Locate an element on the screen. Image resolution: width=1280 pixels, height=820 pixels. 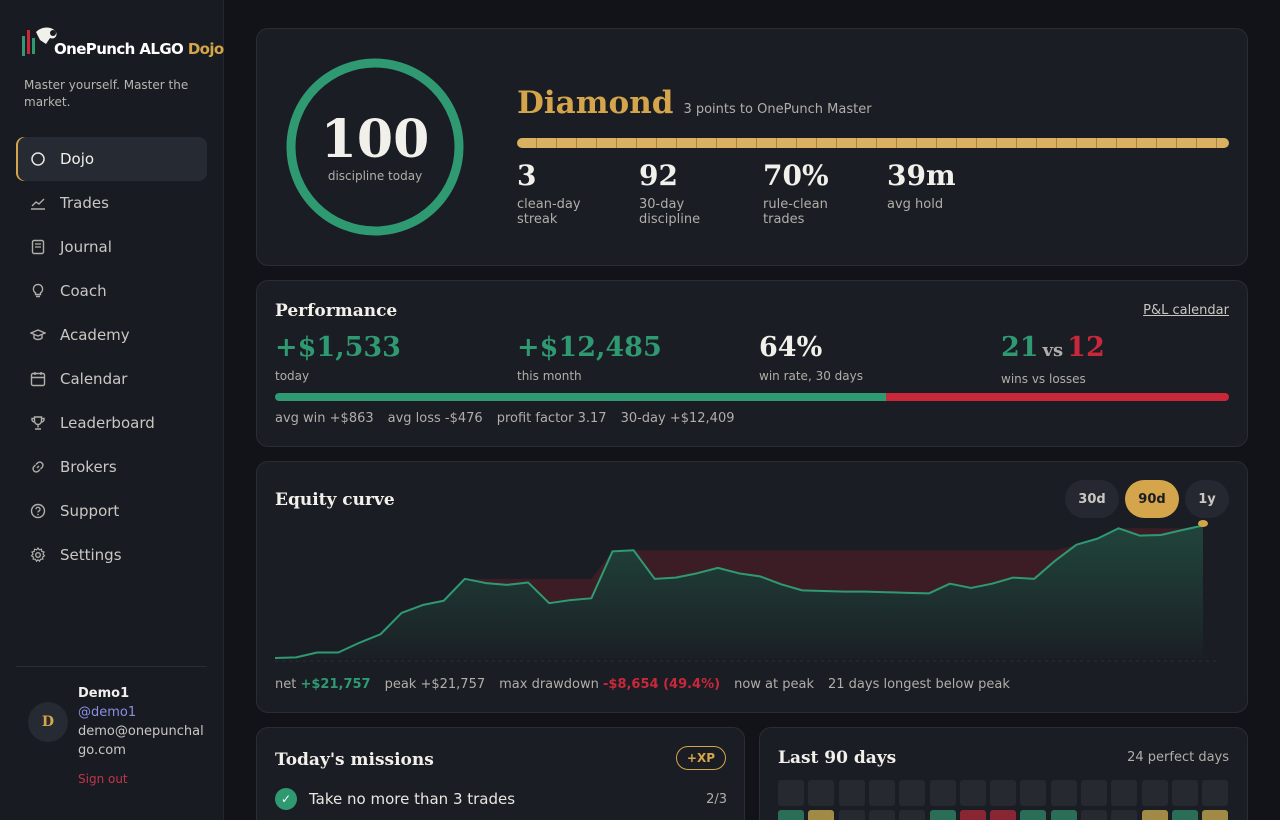
losses-count: 12 is located at coordinates (1086, 347).